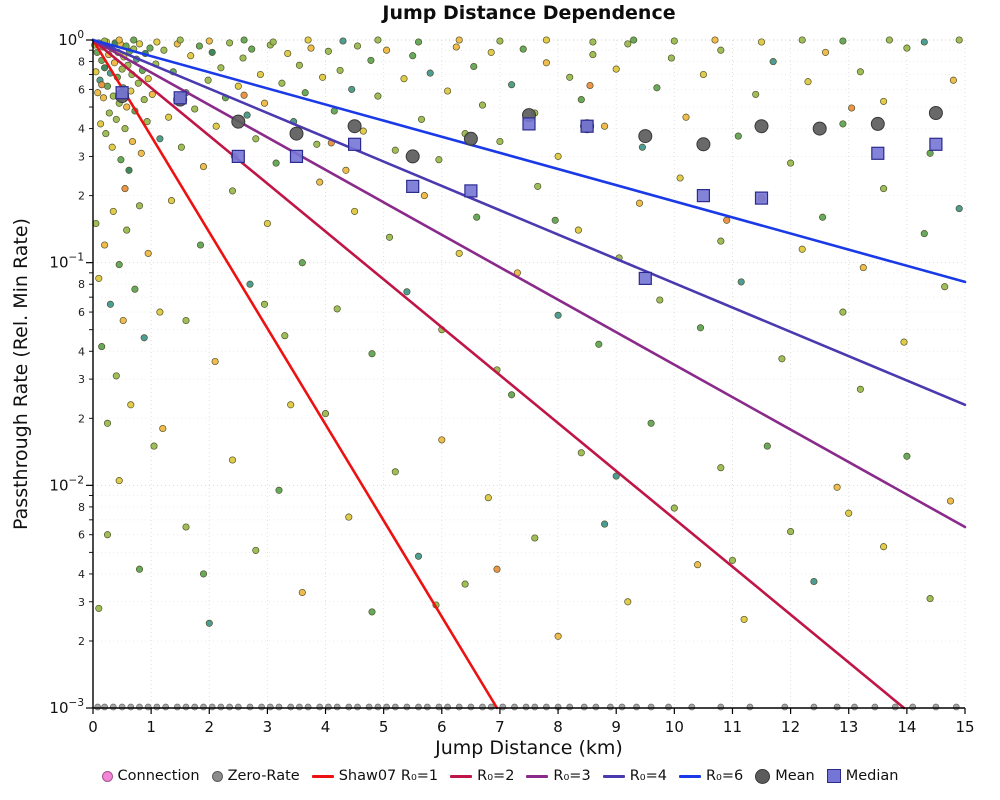  What do you see at coordinates (732, 727) in the screenshot?
I see `x-tick-label: 11` at bounding box center [732, 727].